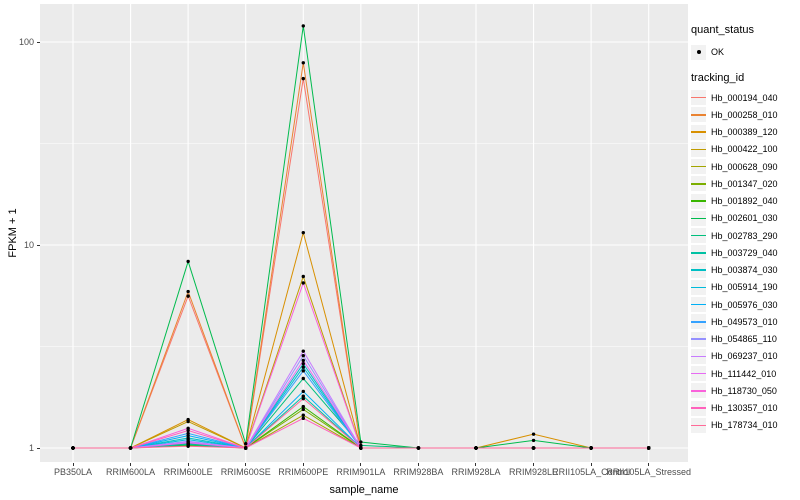 The width and height of the screenshot is (800, 500). What do you see at coordinates (745, 373) in the screenshot?
I see `legend-item-Hb_111442_010: Hb_111442_010` at bounding box center [745, 373].